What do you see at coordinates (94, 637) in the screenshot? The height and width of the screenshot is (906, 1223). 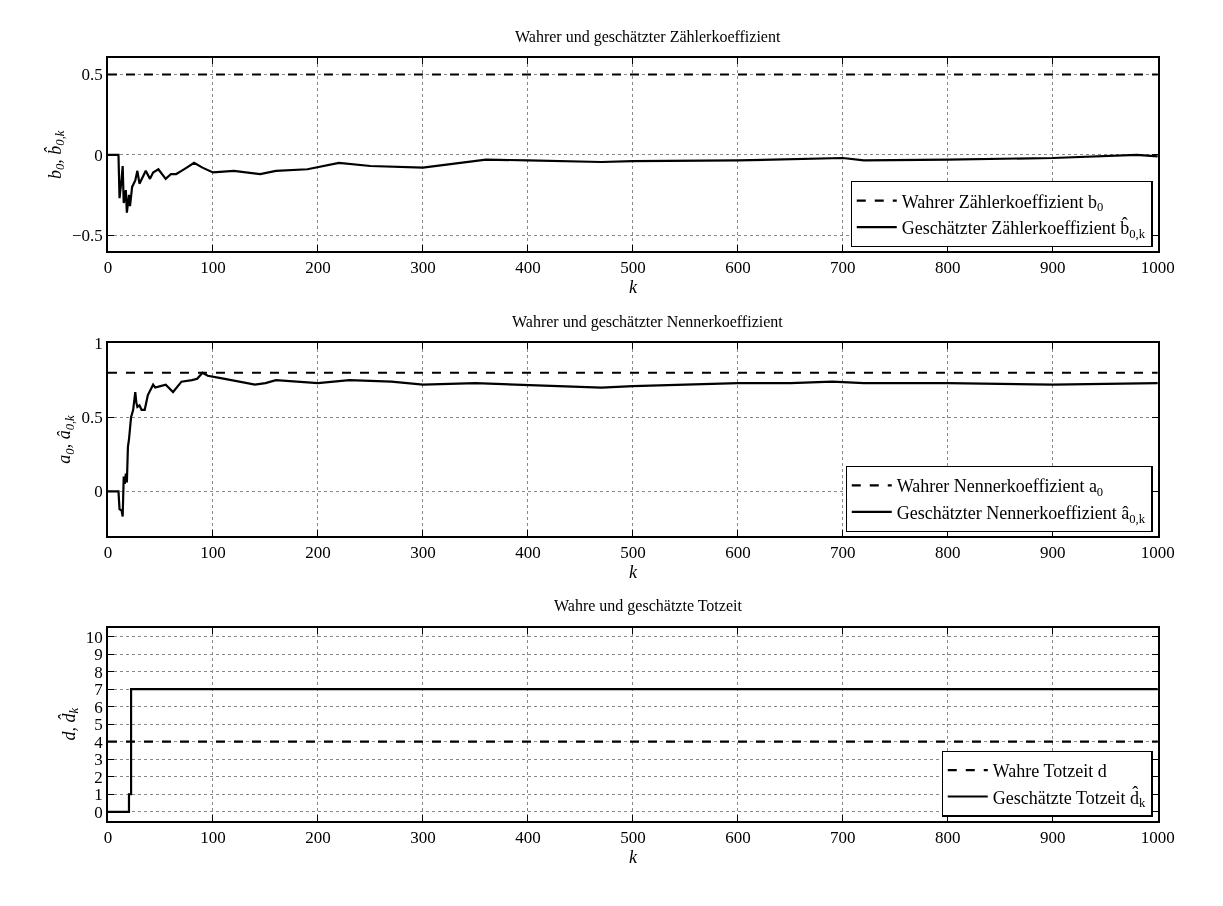 I see `y-tick-label: 10` at bounding box center [94, 637].